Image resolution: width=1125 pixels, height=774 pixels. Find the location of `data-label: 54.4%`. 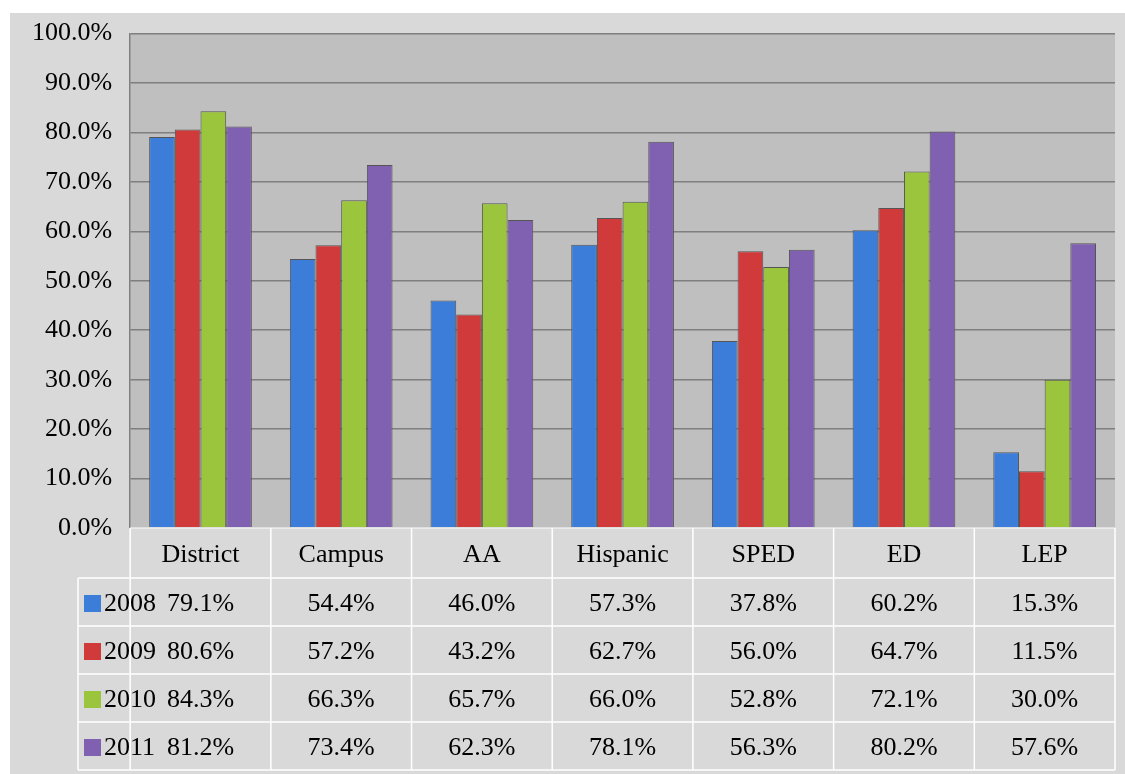

data-label: 54.4% is located at coordinates (341, 602).